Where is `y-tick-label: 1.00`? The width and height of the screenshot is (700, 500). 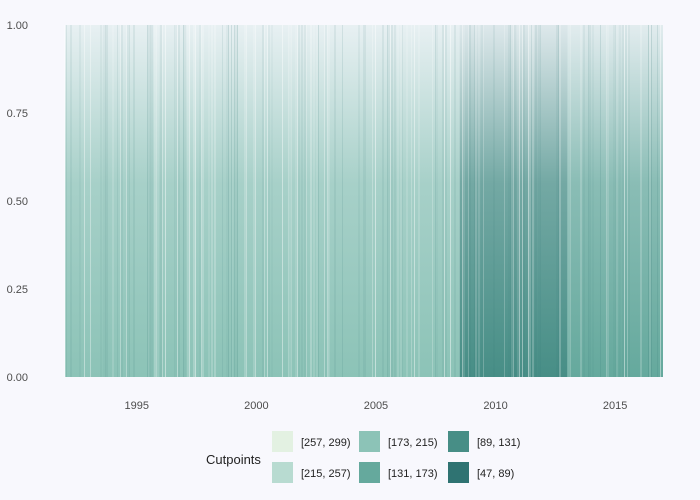 y-tick-label: 1.00 is located at coordinates (17, 26).